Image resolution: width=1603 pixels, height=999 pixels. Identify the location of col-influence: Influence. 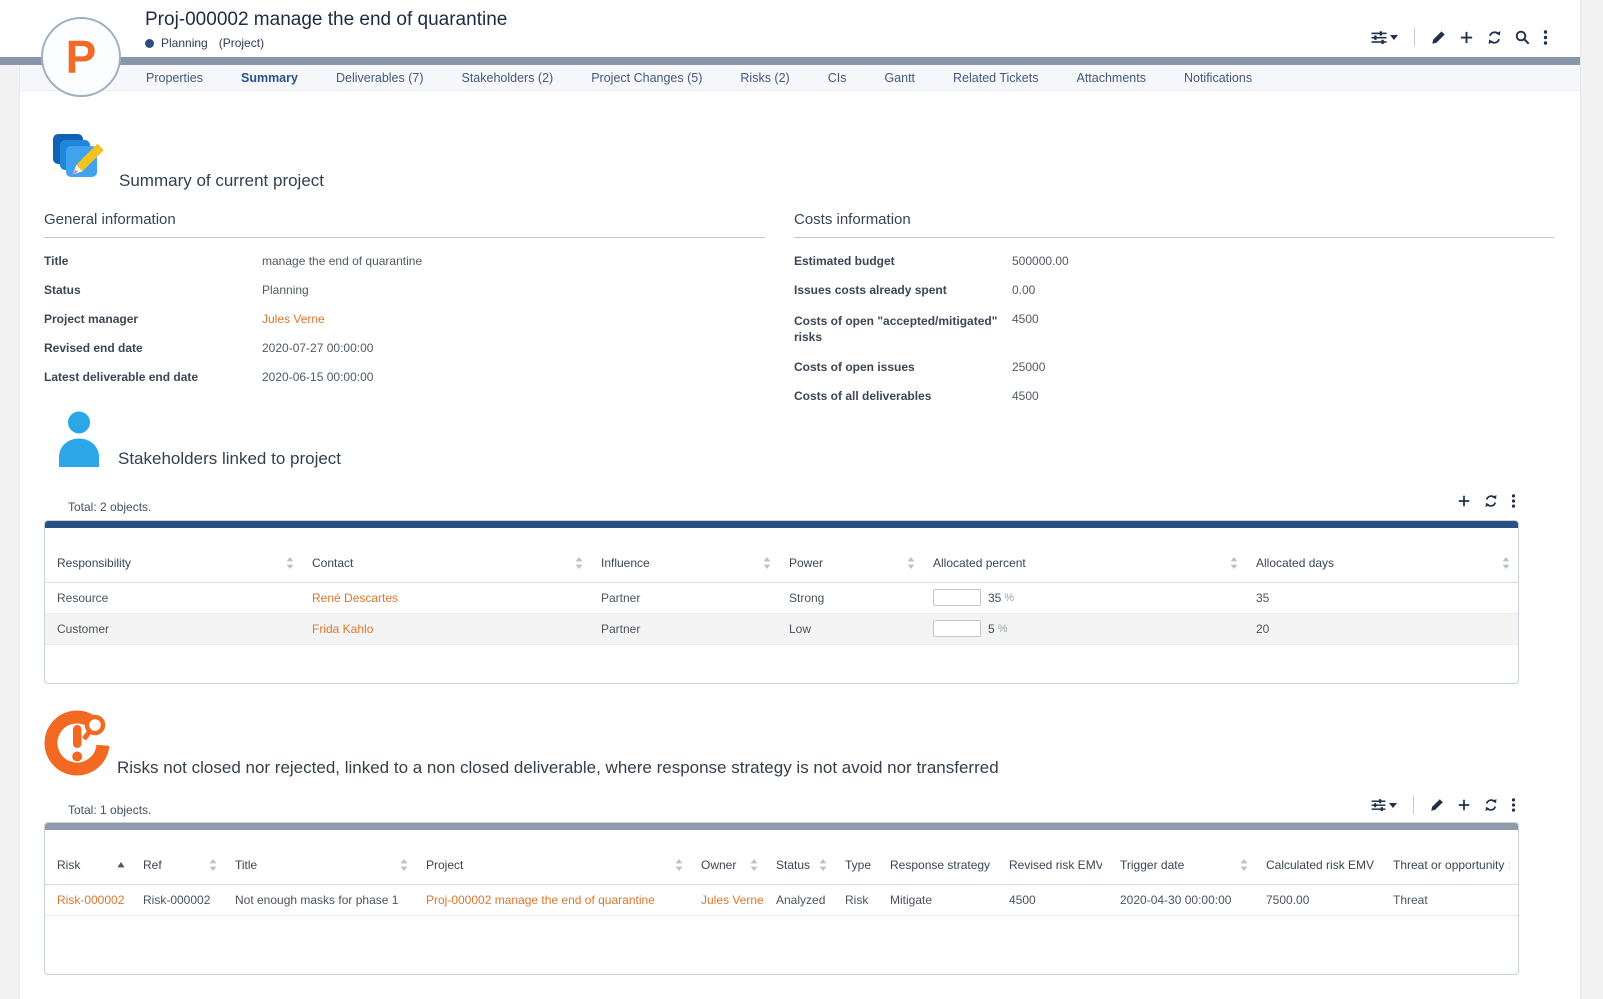
(685, 555).